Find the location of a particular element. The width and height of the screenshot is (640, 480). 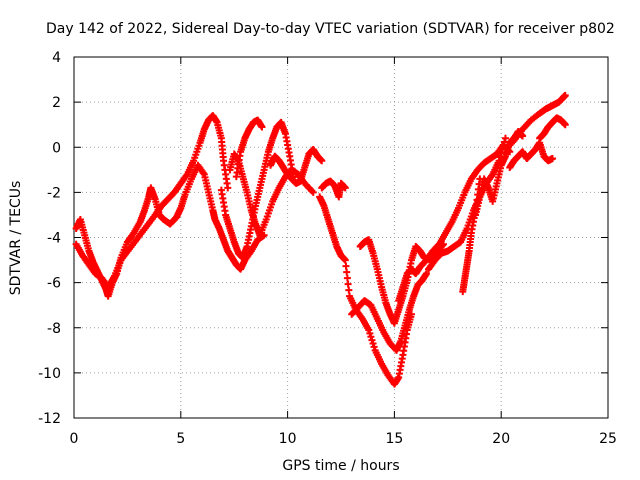

y-tick-label: 0 is located at coordinates (56, 148).